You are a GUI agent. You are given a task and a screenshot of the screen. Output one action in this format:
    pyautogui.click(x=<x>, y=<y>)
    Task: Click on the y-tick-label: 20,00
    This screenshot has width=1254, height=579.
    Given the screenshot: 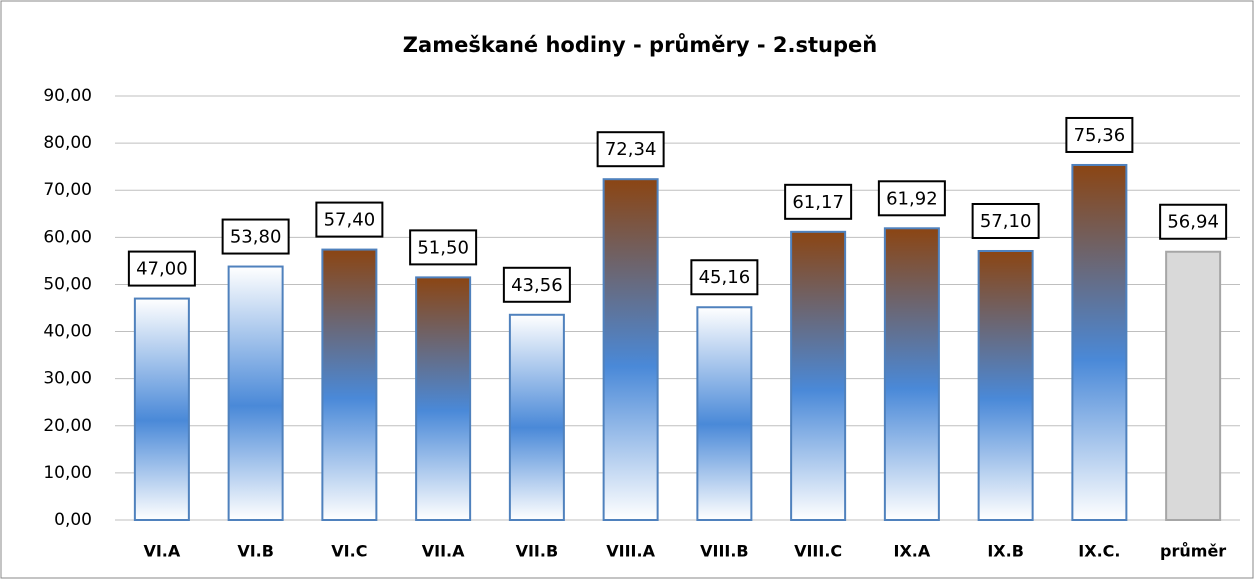 What is the action you would take?
    pyautogui.click(x=67, y=426)
    